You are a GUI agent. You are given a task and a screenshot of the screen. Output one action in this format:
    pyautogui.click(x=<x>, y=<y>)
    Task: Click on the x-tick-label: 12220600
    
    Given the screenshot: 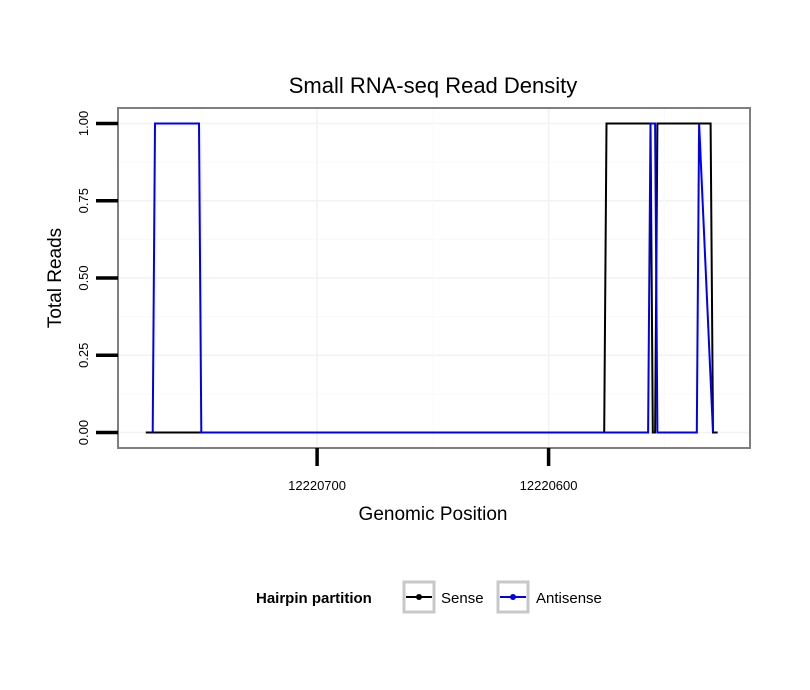 What is the action you would take?
    pyautogui.click(x=549, y=485)
    